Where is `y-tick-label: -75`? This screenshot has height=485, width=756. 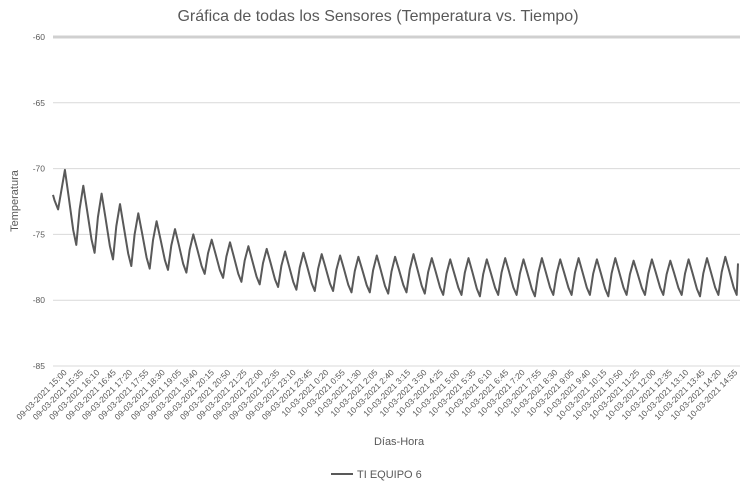 y-tick-label: -75 is located at coordinates (39, 234).